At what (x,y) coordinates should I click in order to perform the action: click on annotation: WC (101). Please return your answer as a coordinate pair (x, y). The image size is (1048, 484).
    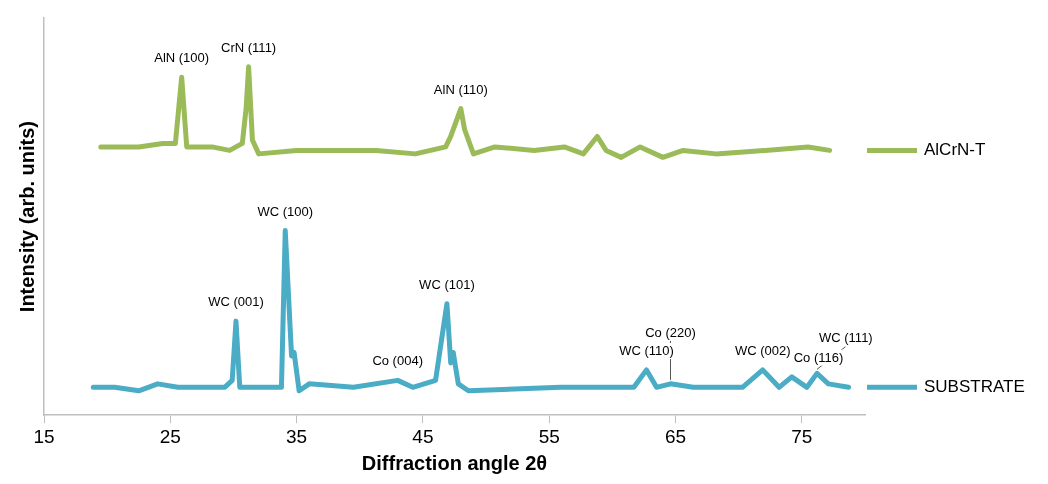
    Looking at the image, I should click on (447, 284).